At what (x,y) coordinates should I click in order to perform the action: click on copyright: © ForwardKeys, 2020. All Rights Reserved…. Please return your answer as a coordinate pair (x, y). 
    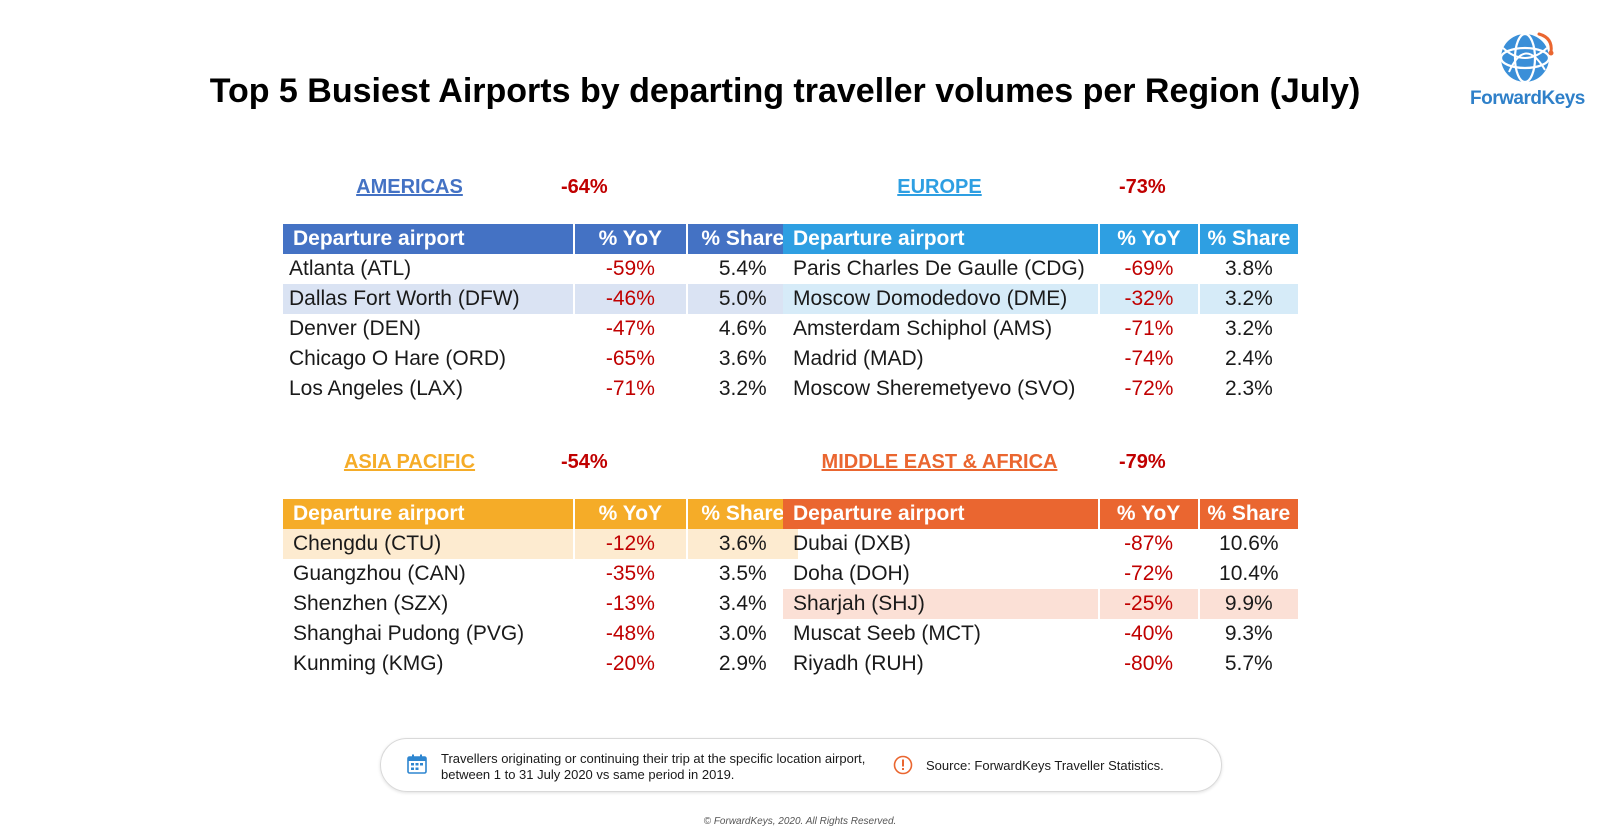
    Looking at the image, I should click on (800, 821).